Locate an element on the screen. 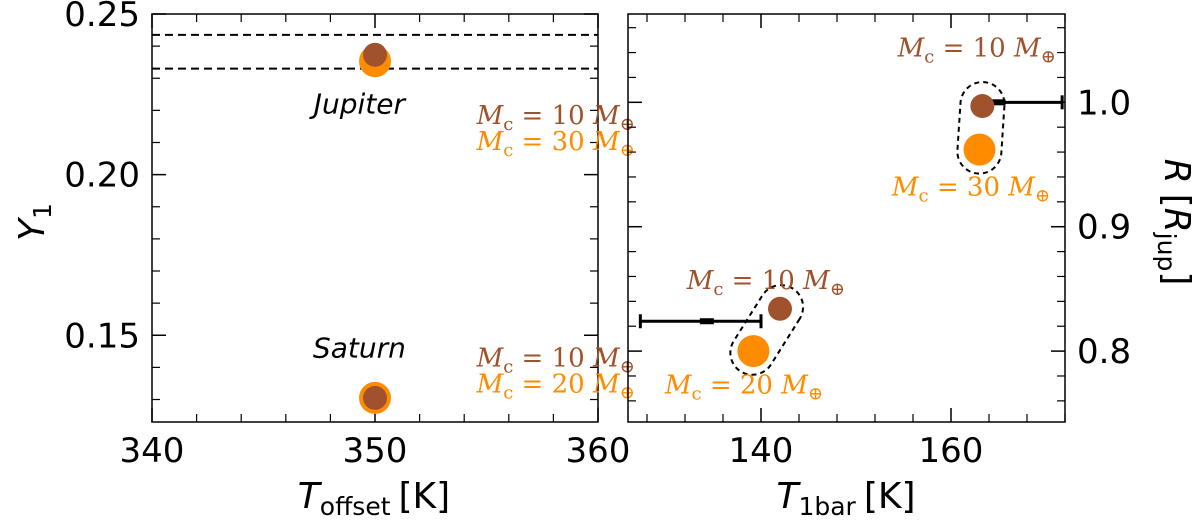 The height and width of the screenshot is (529, 1200). right-x-axis-label: T1bar [K] is located at coordinates (845, 498).